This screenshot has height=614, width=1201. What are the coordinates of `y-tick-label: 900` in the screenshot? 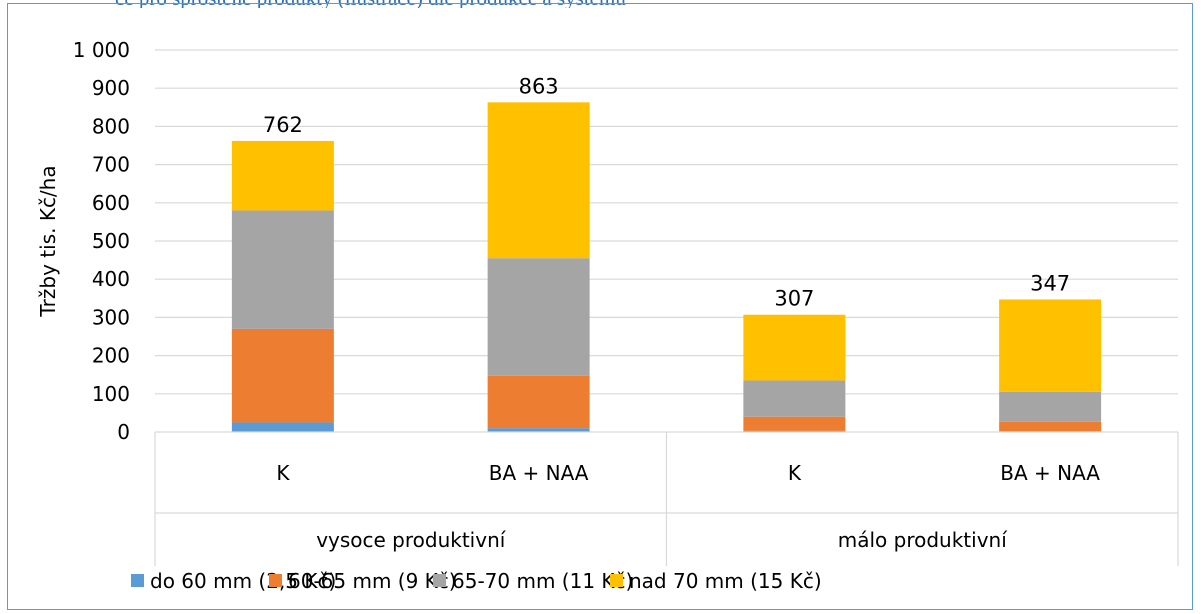 It's located at (111, 88).